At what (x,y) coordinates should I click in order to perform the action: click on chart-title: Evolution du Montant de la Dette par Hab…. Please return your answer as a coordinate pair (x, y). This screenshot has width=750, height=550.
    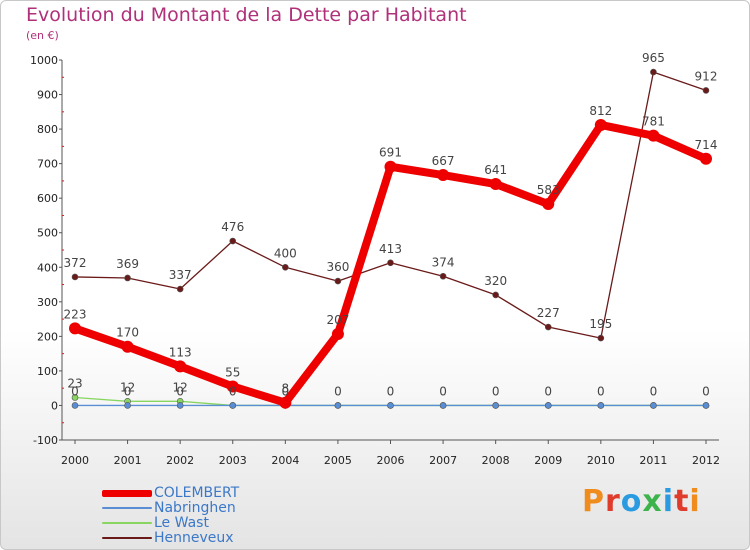
    Looking at the image, I should click on (246, 15).